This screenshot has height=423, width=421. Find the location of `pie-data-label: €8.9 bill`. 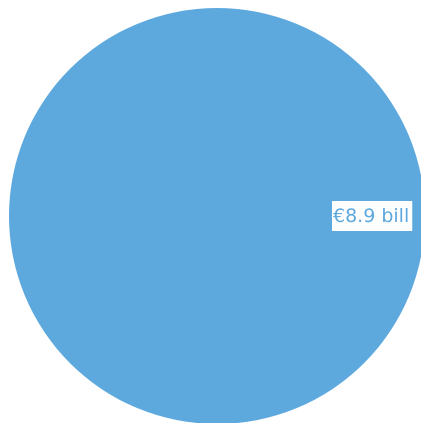

pie-data-label: €8.9 bill is located at coordinates (372, 216).